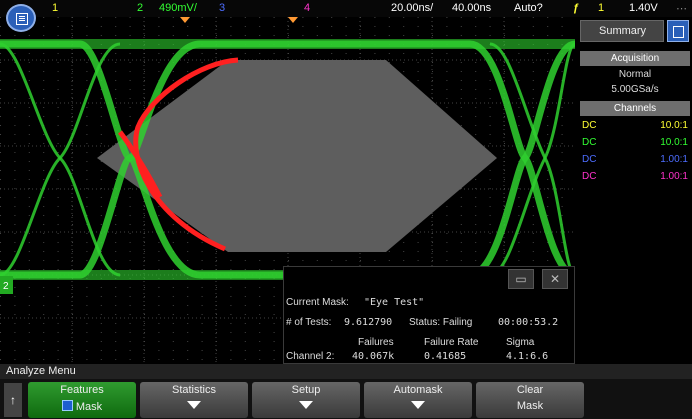 The image size is (692, 419). Describe the element at coordinates (681, 9) in the screenshot. I see `grid-icon: ⋯` at that location.